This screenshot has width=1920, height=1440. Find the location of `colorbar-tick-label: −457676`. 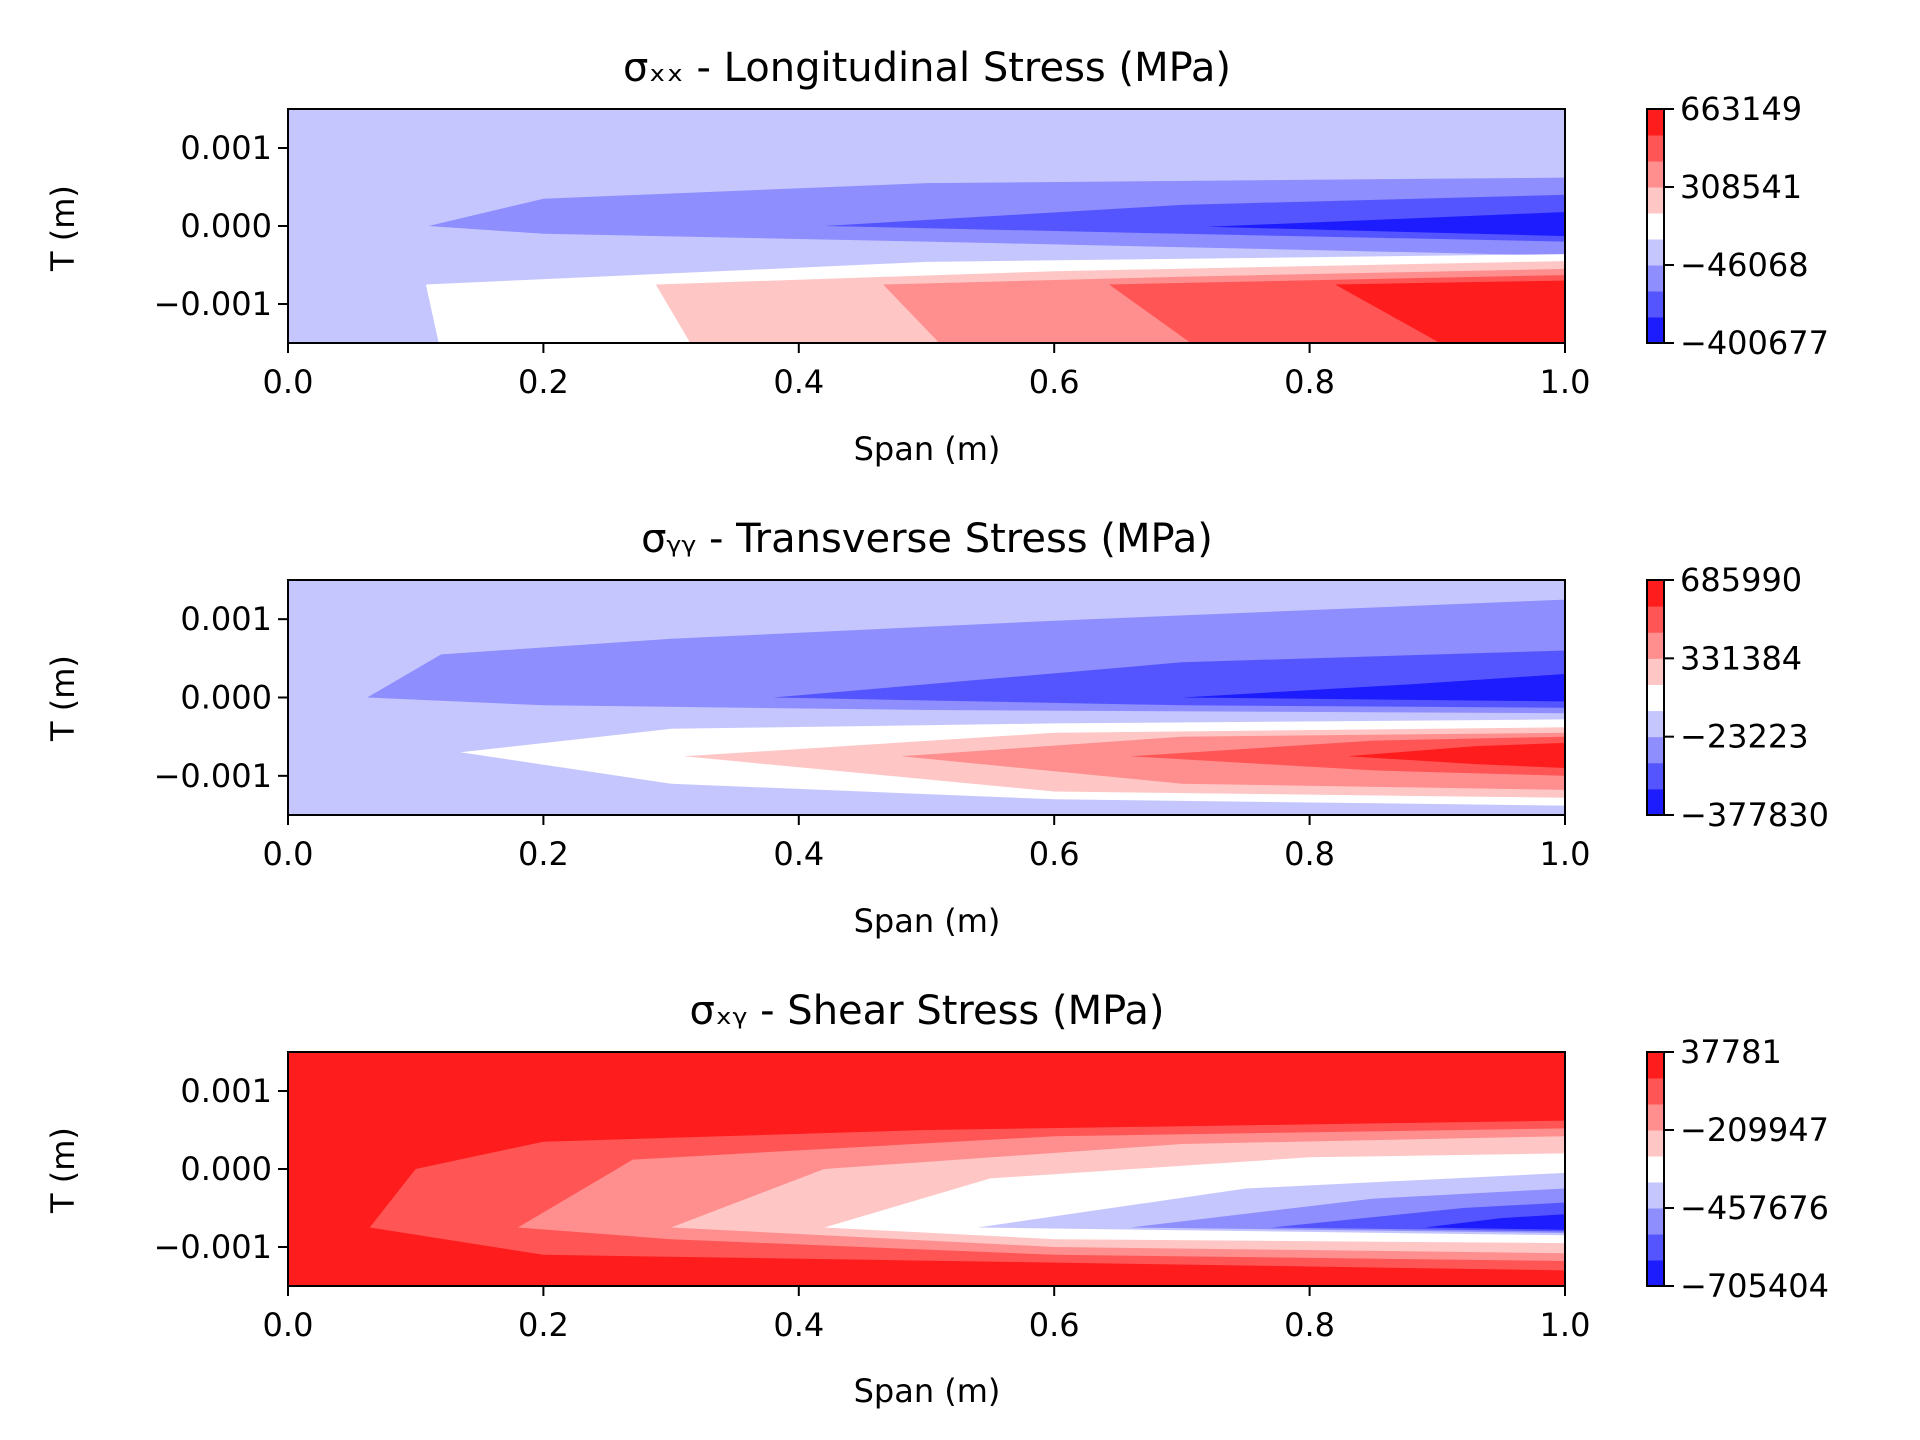

colorbar-tick-label: −457676 is located at coordinates (1754, 1208).